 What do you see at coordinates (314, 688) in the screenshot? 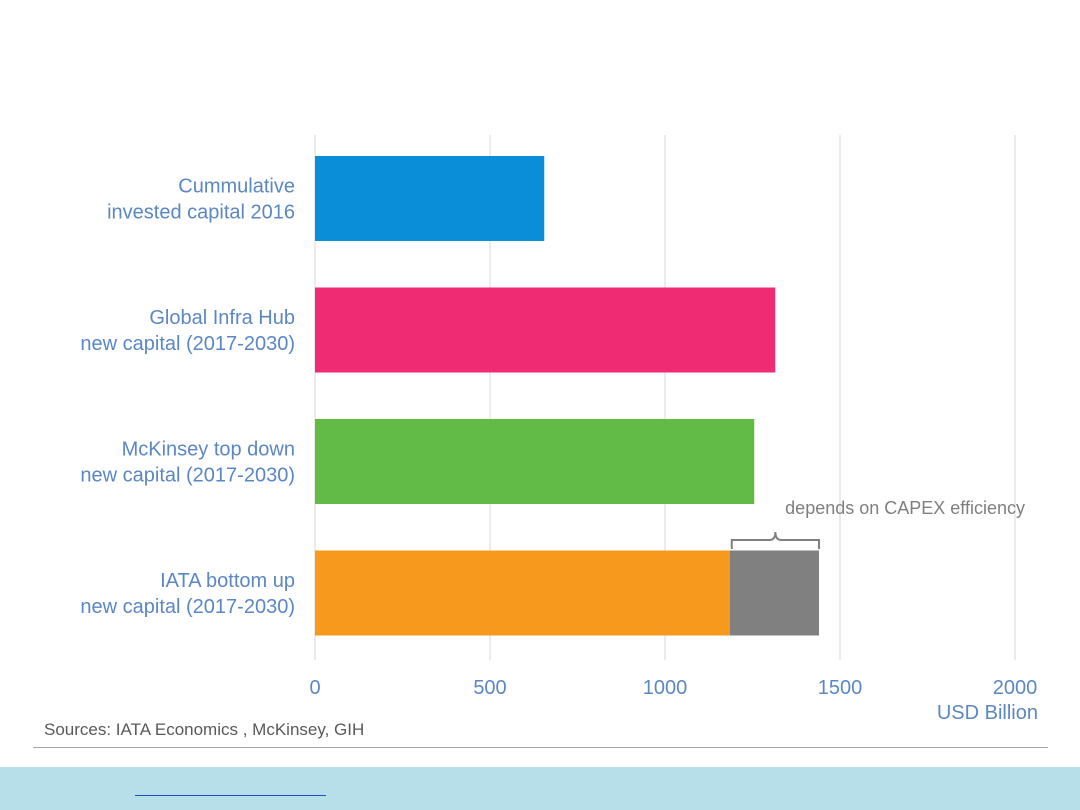
I see `x-tick-label: 0` at bounding box center [314, 688].